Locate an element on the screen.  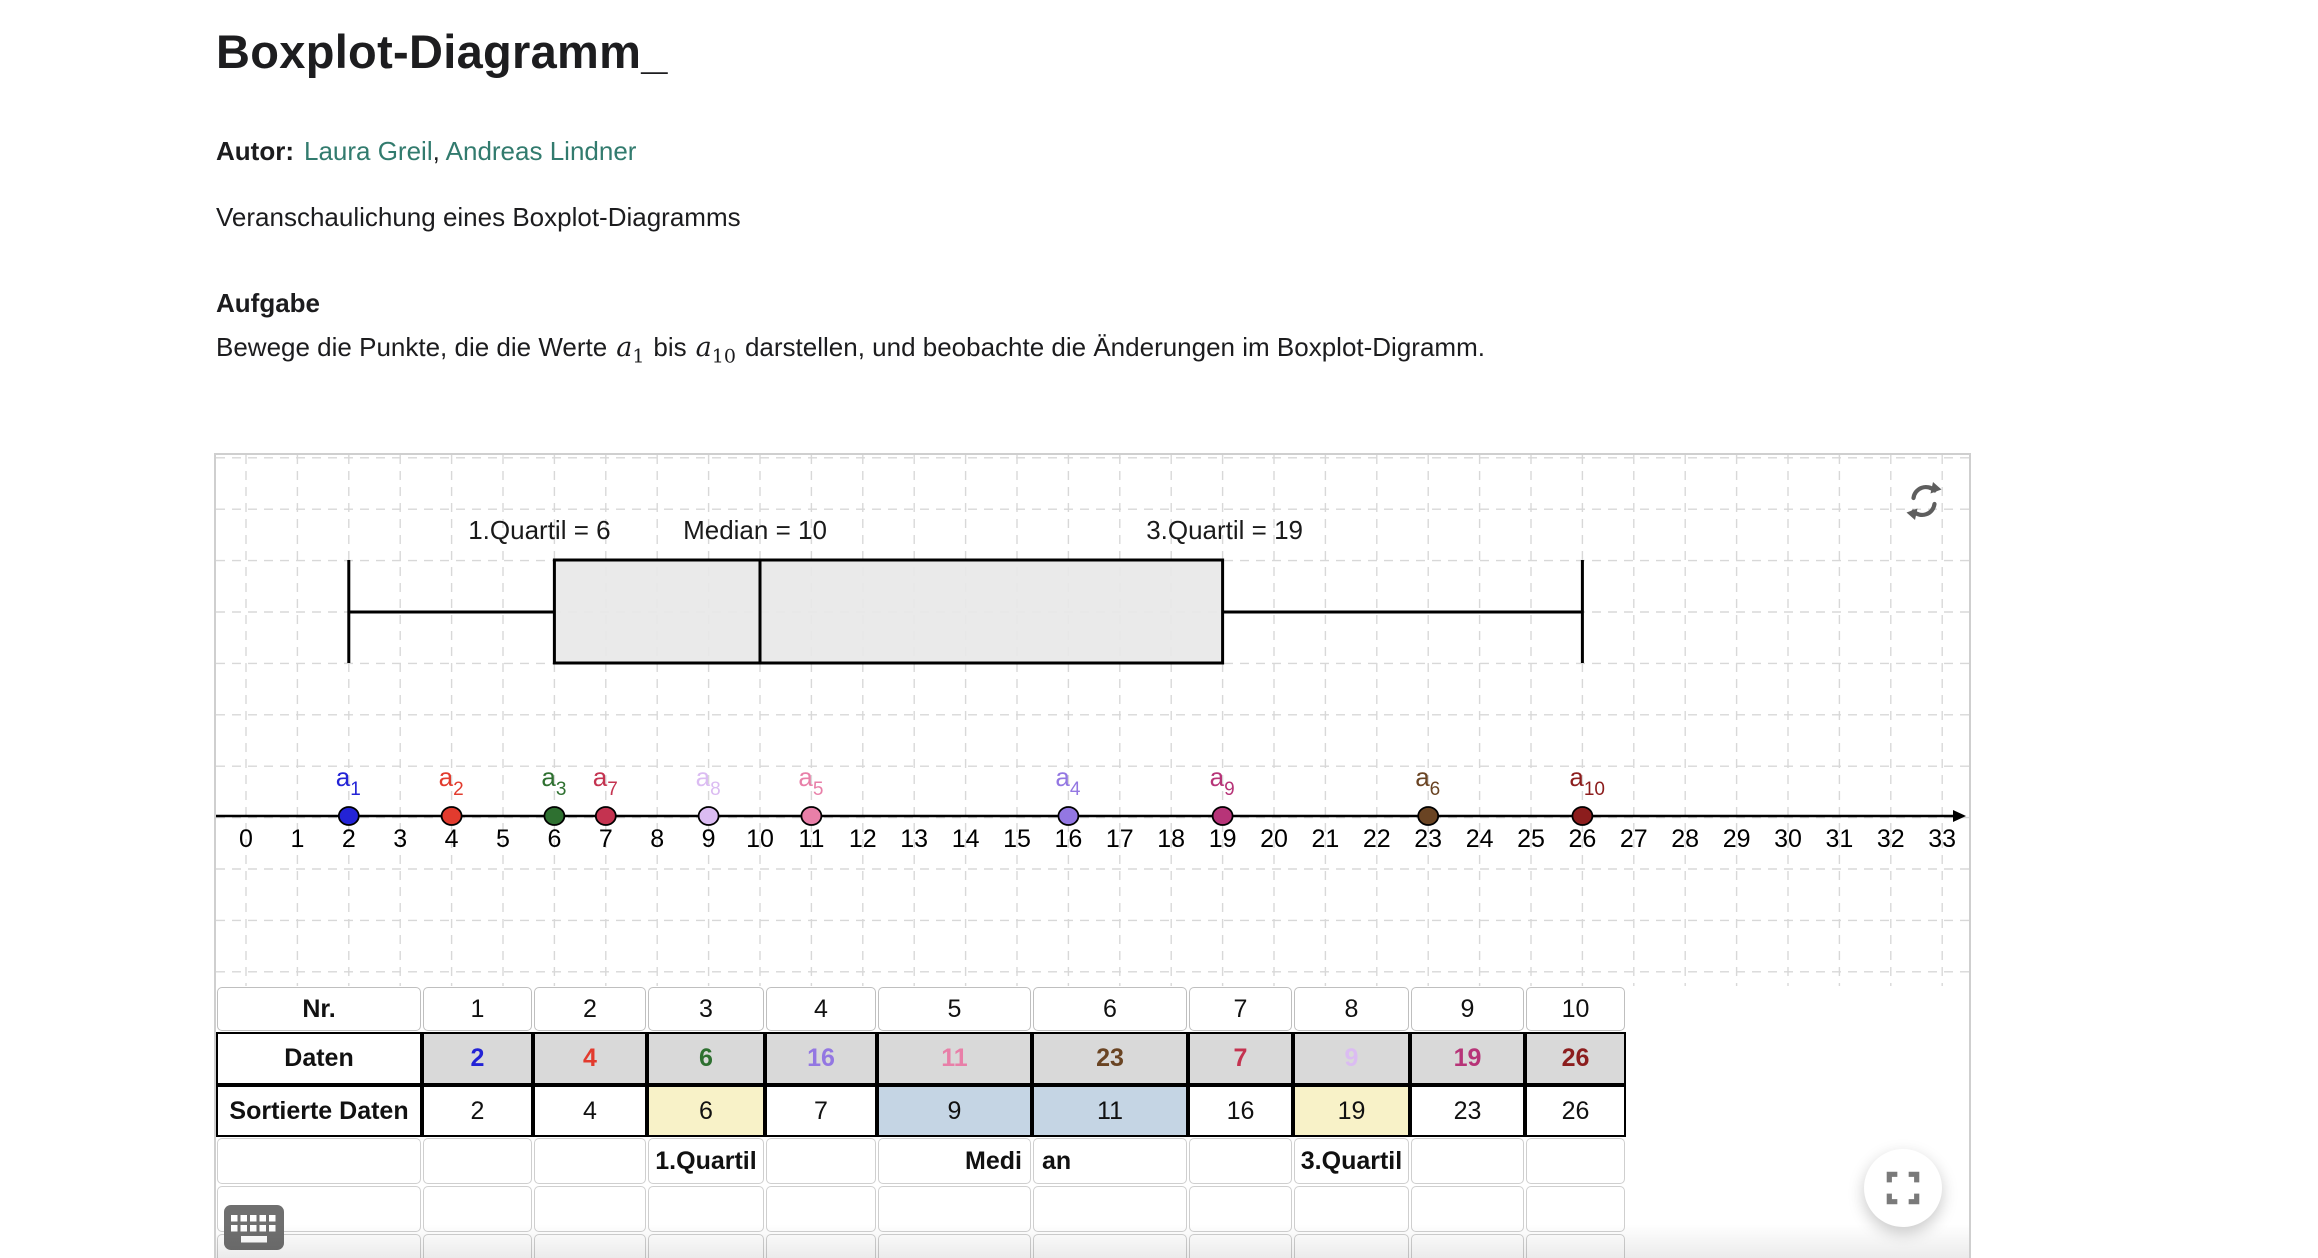
data-point-a6 is located at coordinates (1428, 816).